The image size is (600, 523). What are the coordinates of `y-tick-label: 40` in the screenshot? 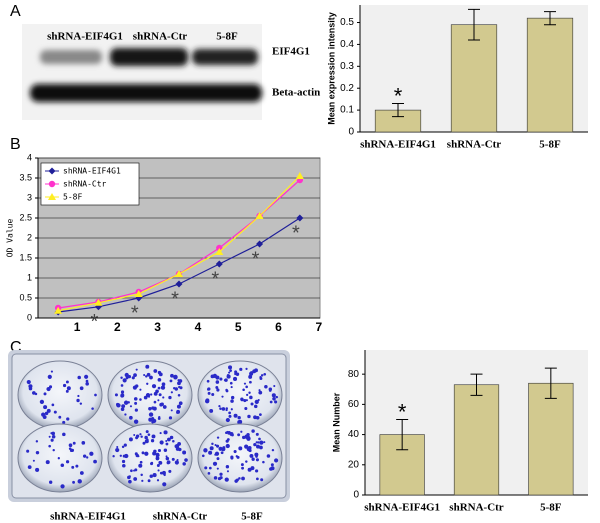 It's located at (354, 434).